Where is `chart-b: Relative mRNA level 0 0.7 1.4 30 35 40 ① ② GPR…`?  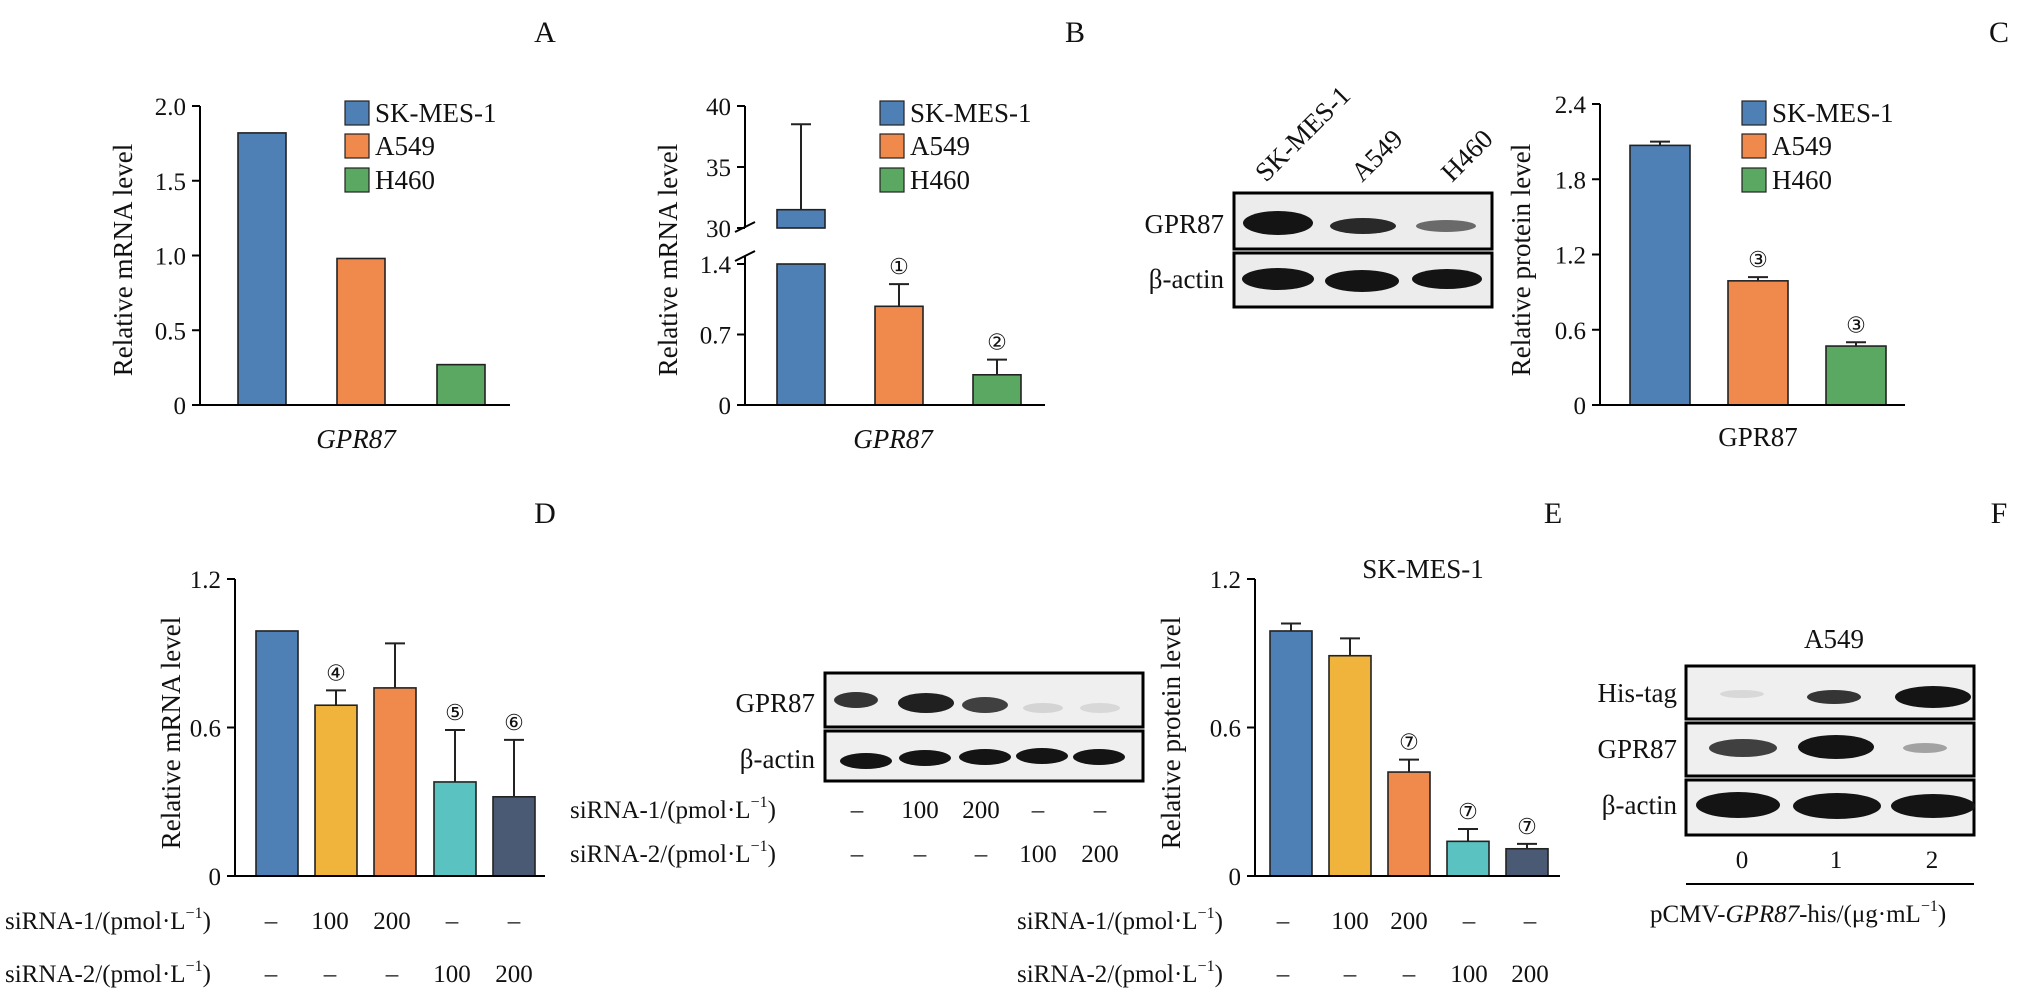 chart-b: Relative mRNA level 0 0.7 1.4 30 35 40 ① ② GPR… is located at coordinates (849, 274).